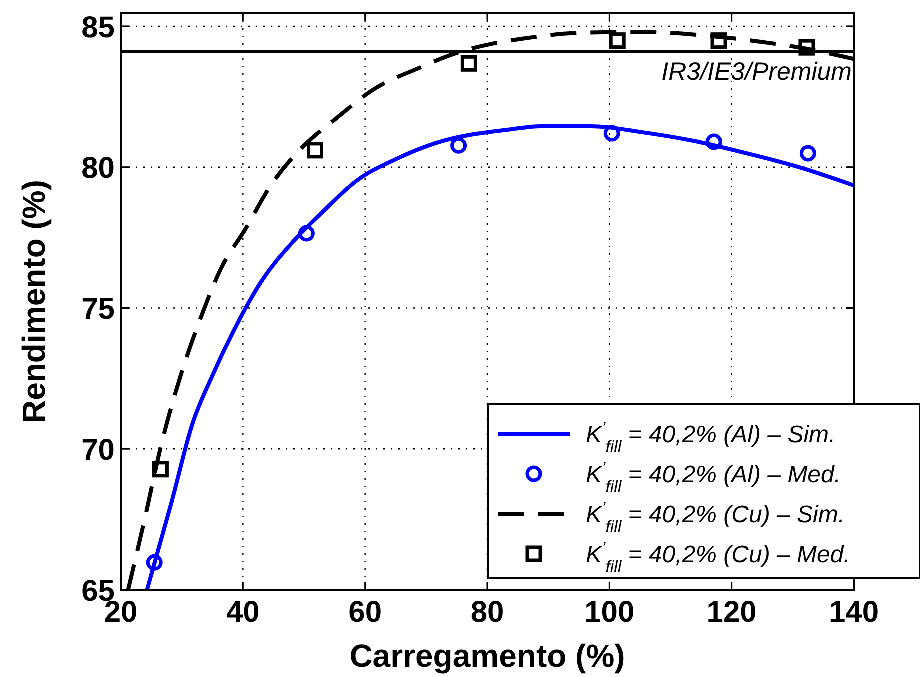  What do you see at coordinates (98, 309) in the screenshot?
I see `y-tick-label: 75` at bounding box center [98, 309].